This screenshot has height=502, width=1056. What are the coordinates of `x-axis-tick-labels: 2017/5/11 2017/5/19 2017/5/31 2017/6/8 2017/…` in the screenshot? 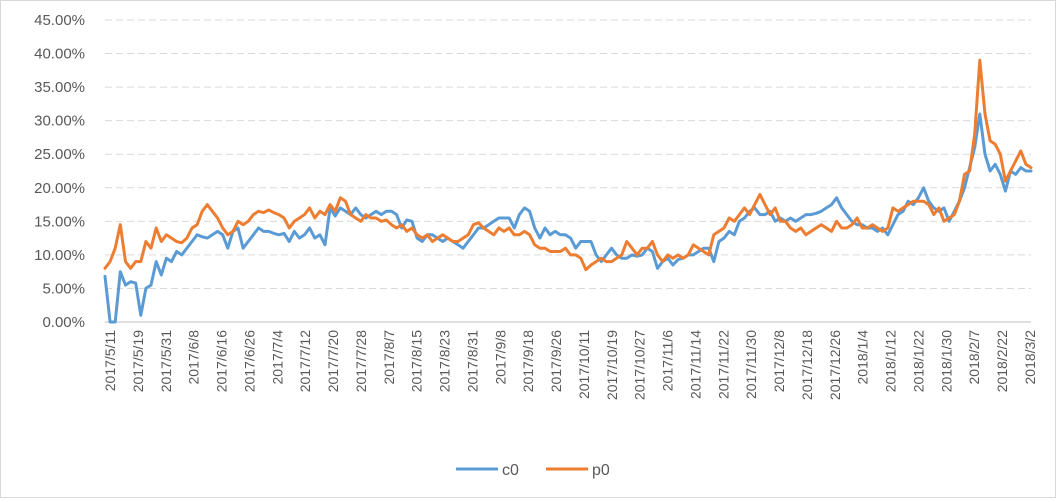 It's located at (570, 365).